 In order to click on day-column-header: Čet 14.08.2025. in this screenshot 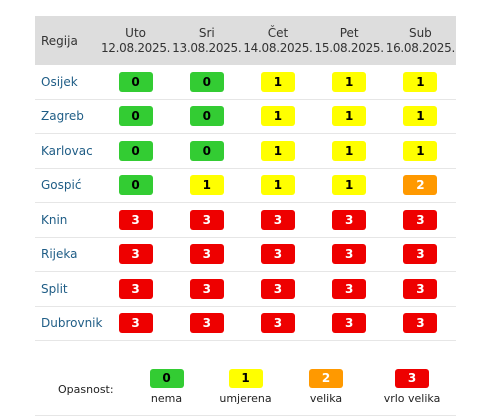, I will do `click(278, 40)`.